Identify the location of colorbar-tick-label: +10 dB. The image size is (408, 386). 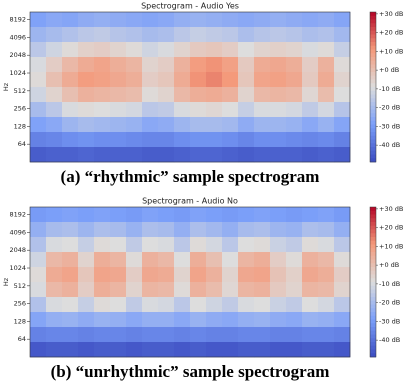
(391, 246).